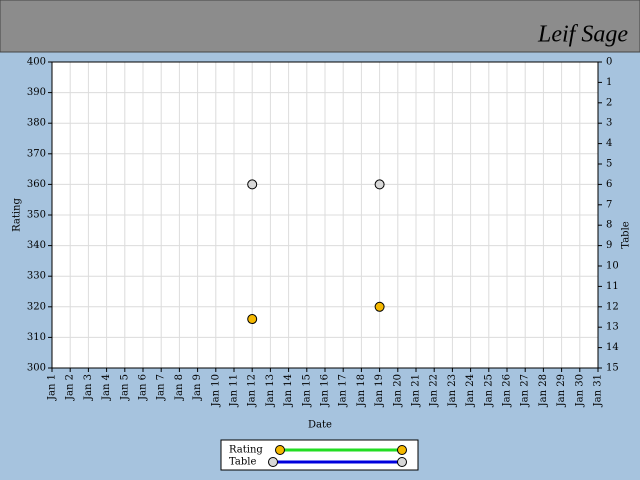  Describe the element at coordinates (36, 306) in the screenshot. I see `y-tick-label: 320` at that location.